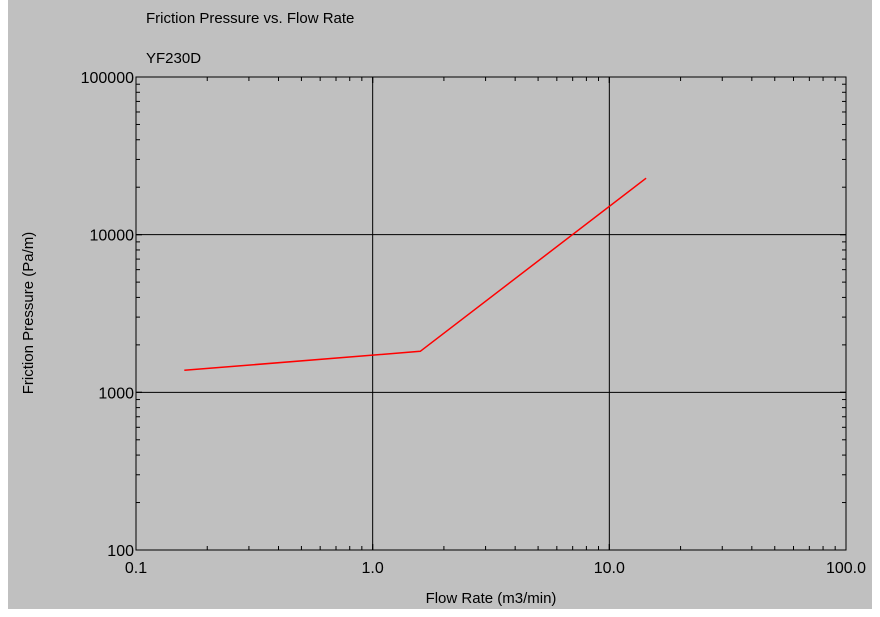  Describe the element at coordinates (491, 598) in the screenshot. I see `x-axis-label: Flow Rate (m3/min)` at that location.